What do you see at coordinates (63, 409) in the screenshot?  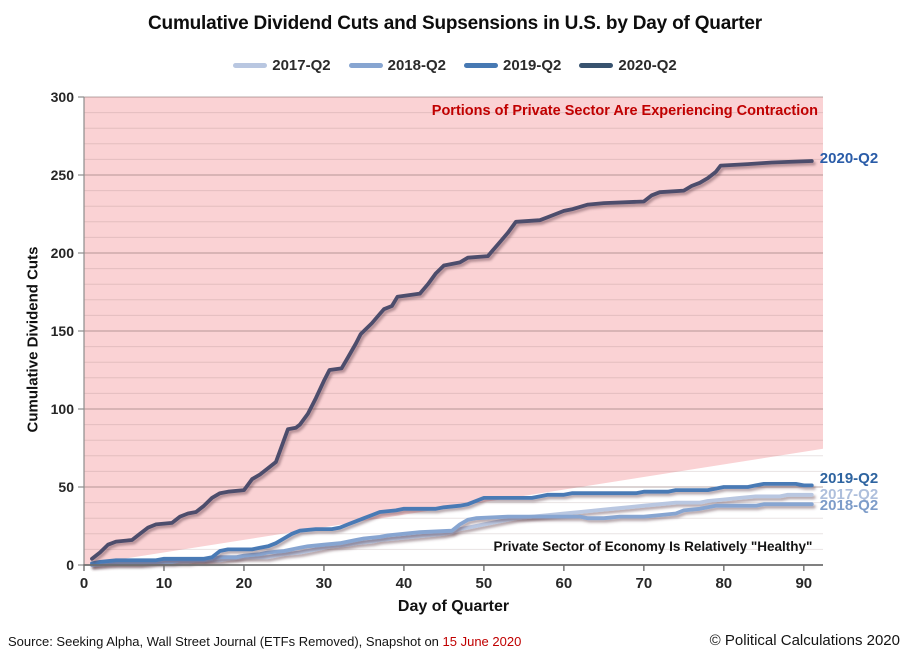 I see `y-tick-label: 100` at bounding box center [63, 409].